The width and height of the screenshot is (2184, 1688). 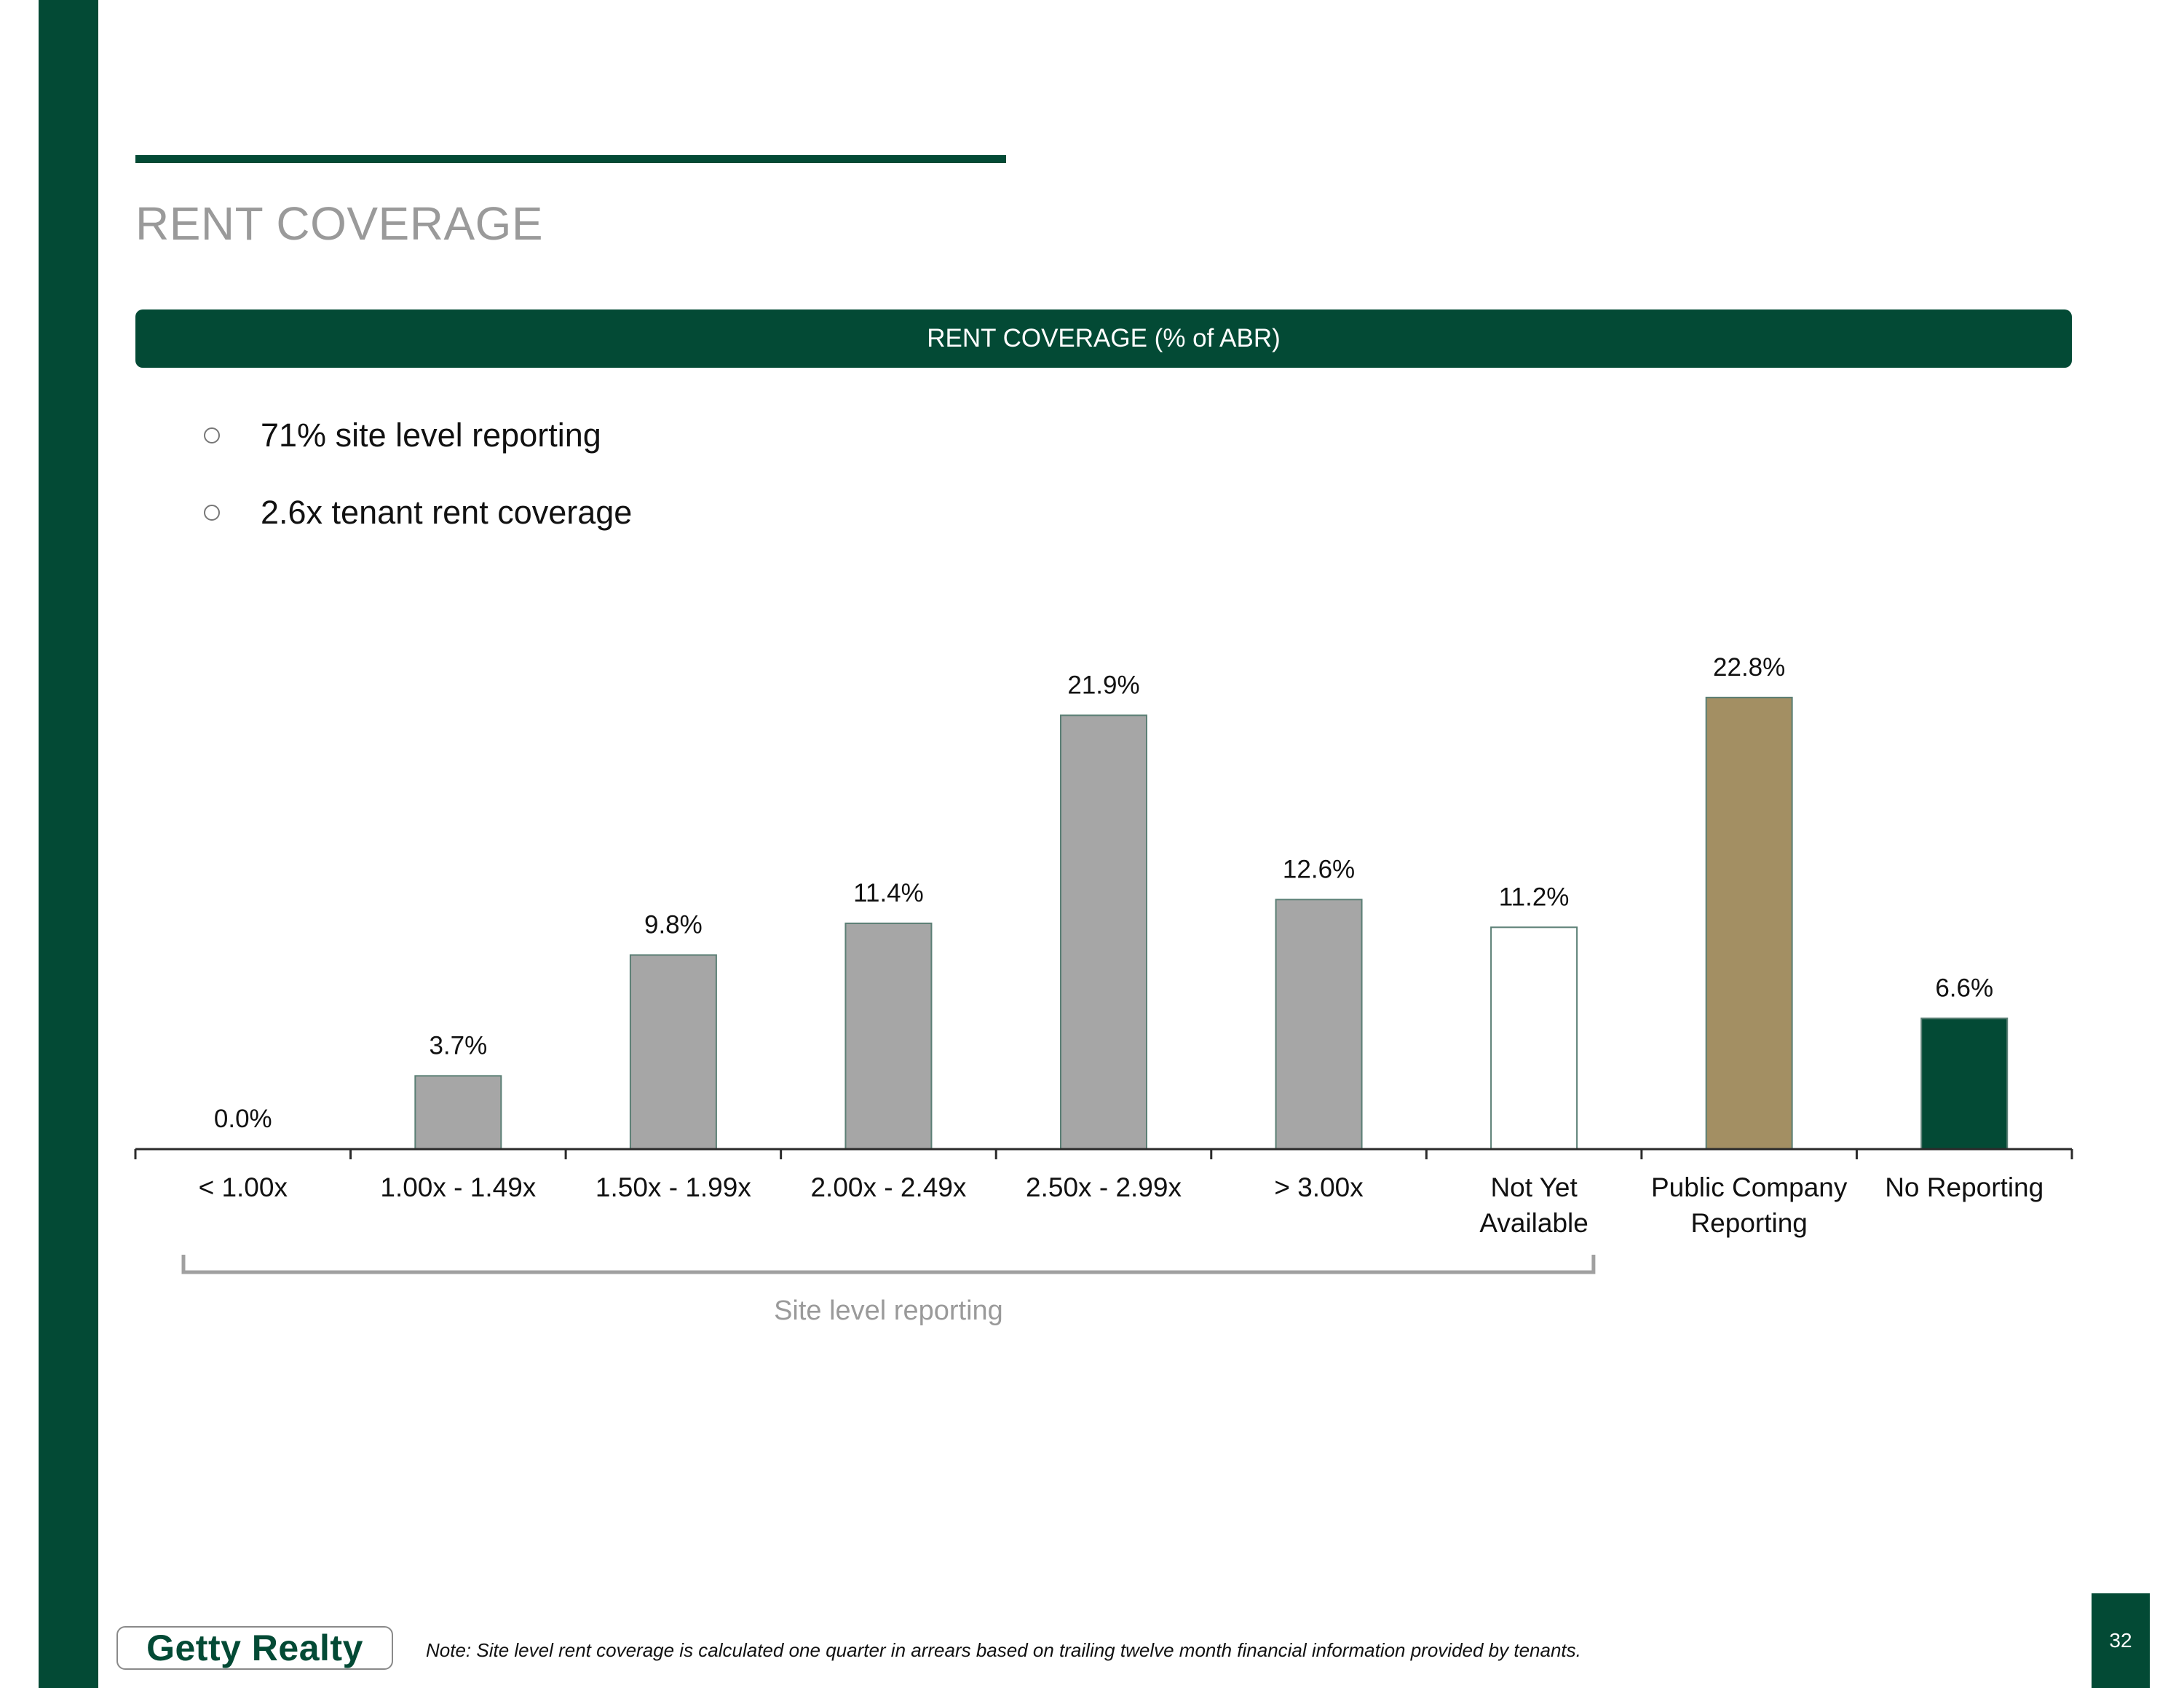 What do you see at coordinates (673, 924) in the screenshot?
I see `data-label: 9.8%` at bounding box center [673, 924].